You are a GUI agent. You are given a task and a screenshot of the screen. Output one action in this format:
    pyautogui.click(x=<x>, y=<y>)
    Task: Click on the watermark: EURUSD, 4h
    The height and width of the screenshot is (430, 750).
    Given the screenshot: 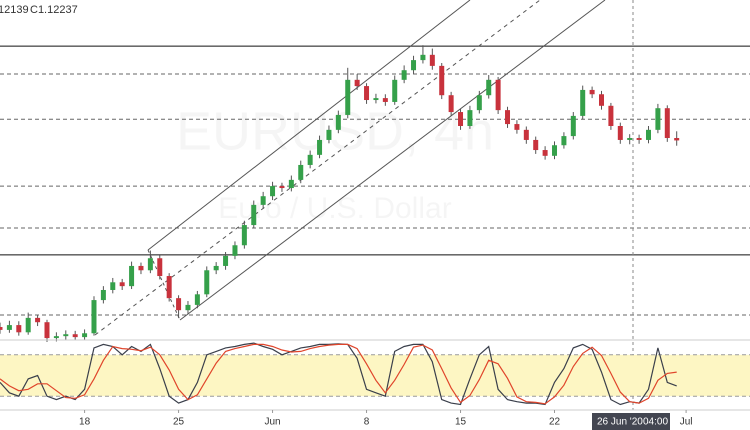 What is the action you would take?
    pyautogui.click(x=335, y=131)
    